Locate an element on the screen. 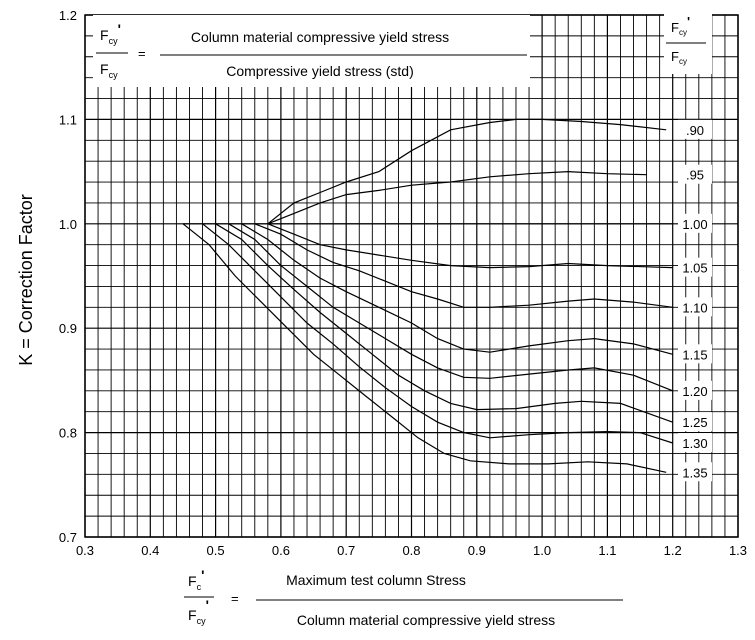 The image size is (755, 640). bottom-formula-lhs-num: Fc' is located at coordinates (196, 579).